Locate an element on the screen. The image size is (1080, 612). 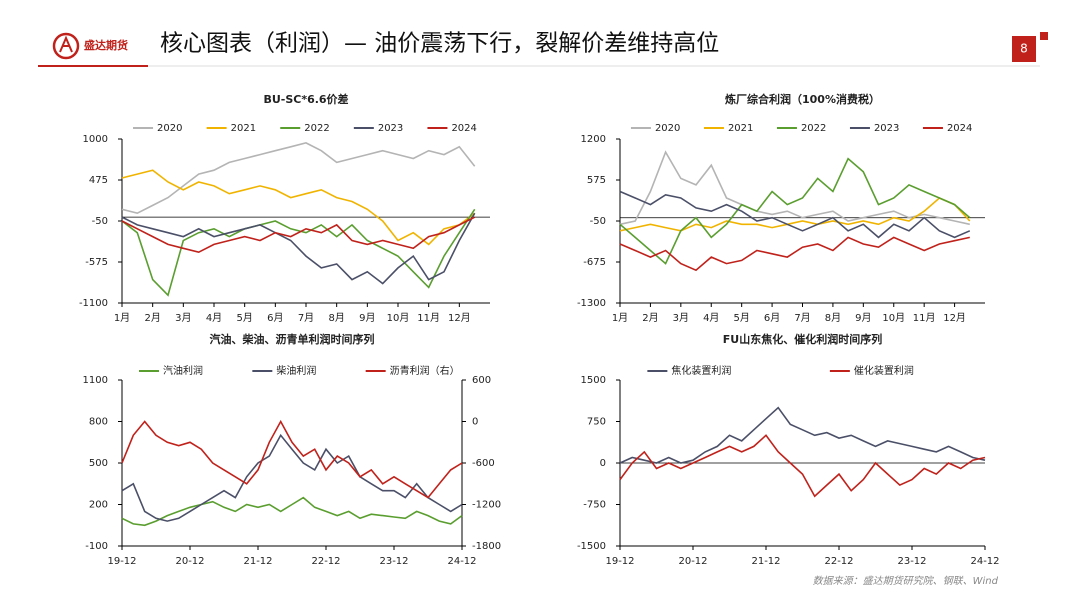
legend-label: 2020 is located at coordinates (667, 128).